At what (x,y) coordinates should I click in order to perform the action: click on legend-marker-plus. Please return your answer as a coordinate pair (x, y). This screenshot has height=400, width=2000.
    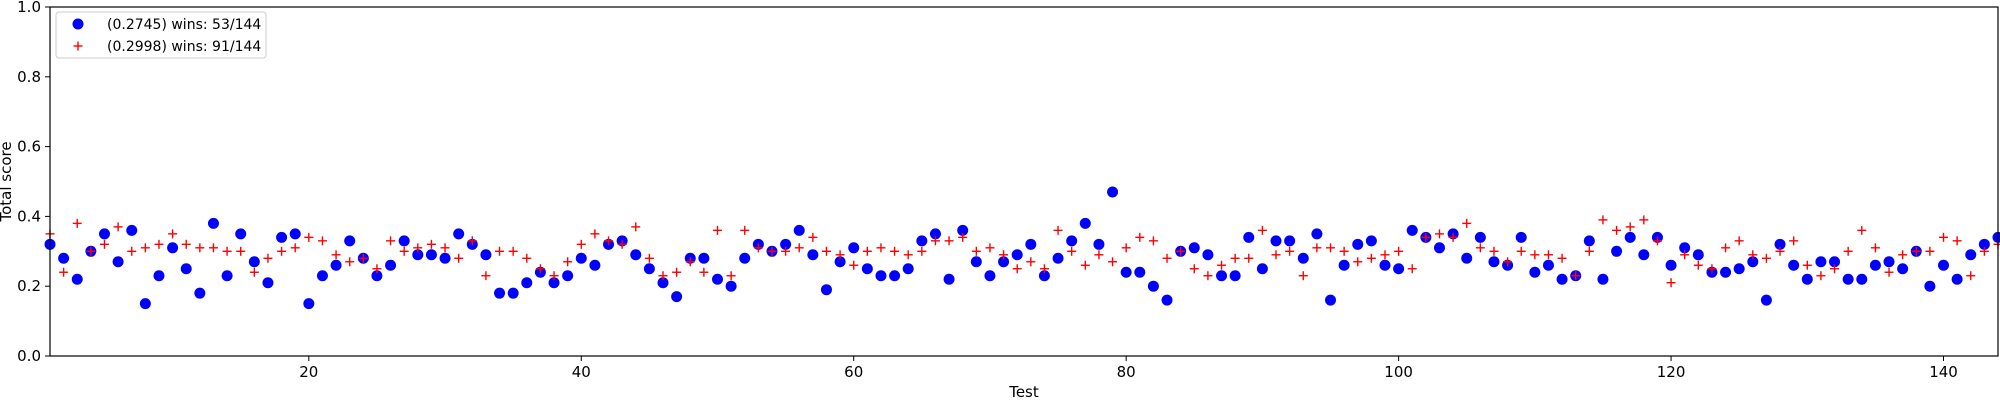
    Looking at the image, I should click on (78, 46).